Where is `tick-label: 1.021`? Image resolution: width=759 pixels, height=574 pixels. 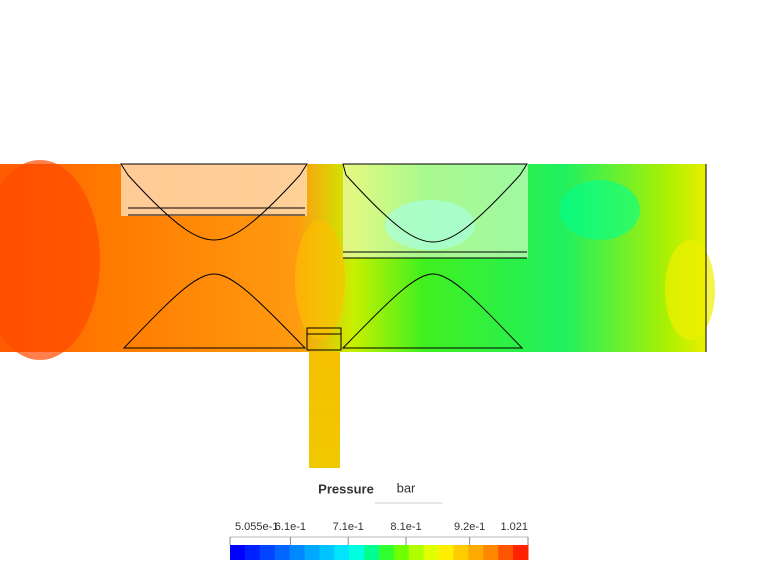
tick-label: 1.021 is located at coordinates (514, 527).